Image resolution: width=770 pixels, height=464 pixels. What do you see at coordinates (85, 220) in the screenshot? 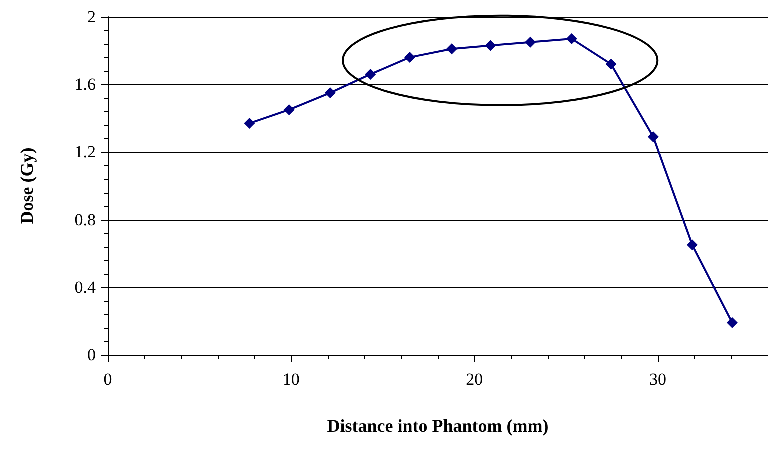
I see `y-tick-label: 0.8` at bounding box center [85, 220].